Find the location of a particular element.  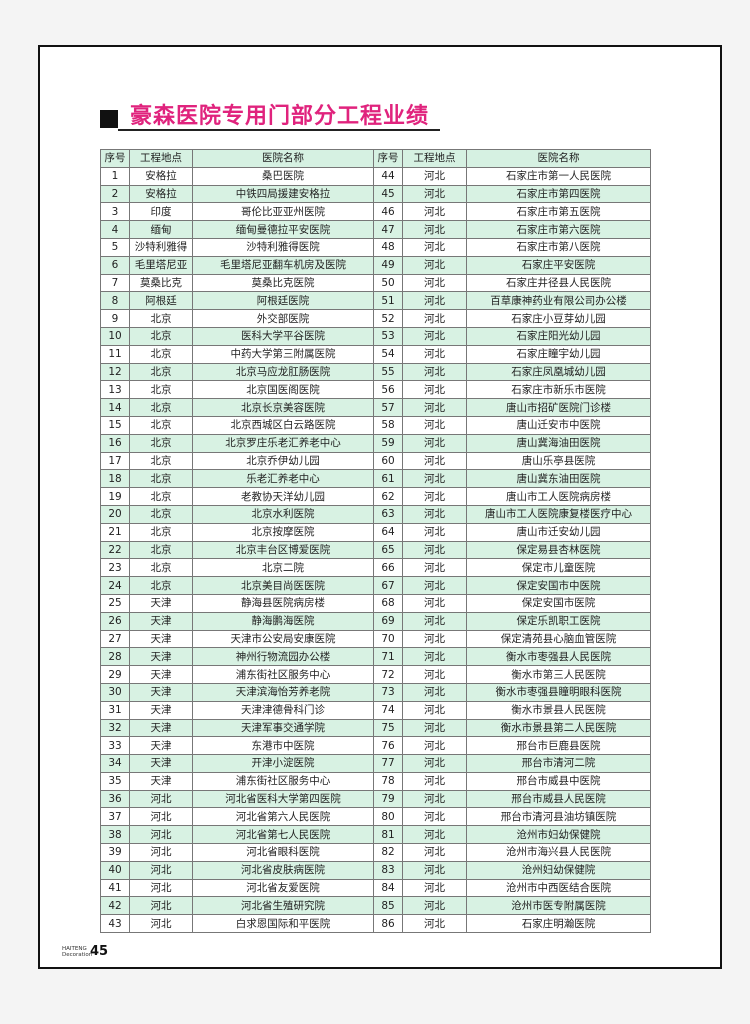

cell-no: 35 is located at coordinates (115, 781).